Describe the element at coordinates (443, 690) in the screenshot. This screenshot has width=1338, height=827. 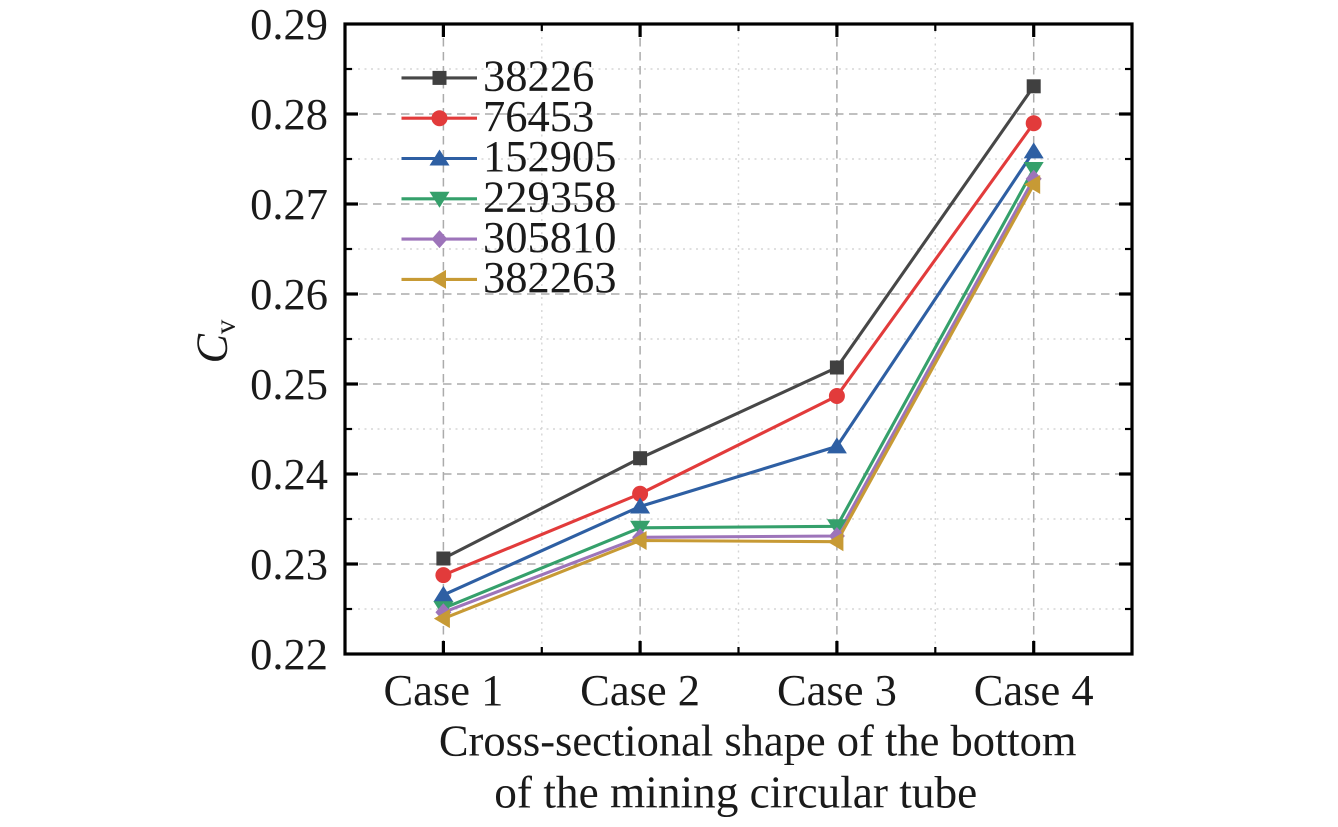
I see `svg-text: Case 1` at that location.